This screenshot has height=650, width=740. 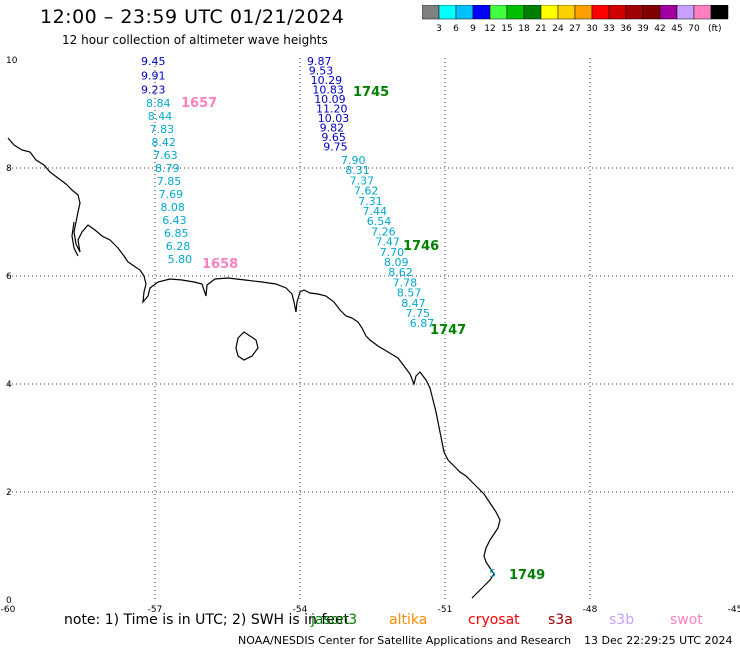 What do you see at coordinates (153, 90) in the screenshot?
I see `wave-height-value: 9.23` at bounding box center [153, 90].